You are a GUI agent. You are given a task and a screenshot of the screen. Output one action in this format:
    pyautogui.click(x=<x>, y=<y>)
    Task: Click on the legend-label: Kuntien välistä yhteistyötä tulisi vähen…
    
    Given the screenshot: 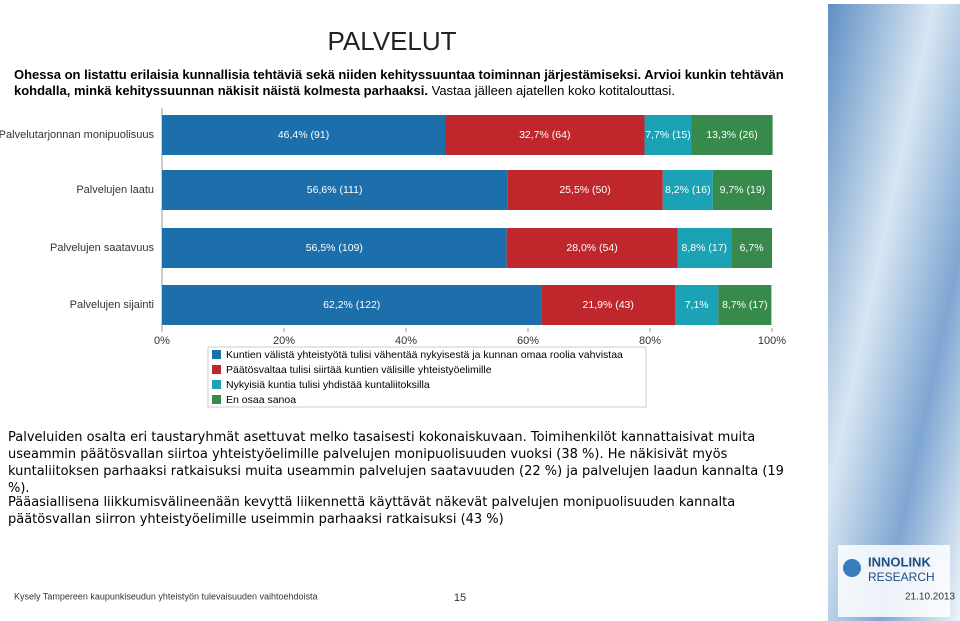 What is the action you would take?
    pyautogui.click(x=424, y=355)
    